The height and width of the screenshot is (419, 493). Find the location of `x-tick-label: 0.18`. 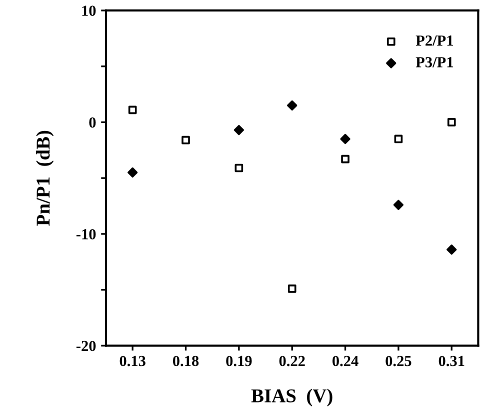

x-tick-label: 0.18 is located at coordinates (185, 361).